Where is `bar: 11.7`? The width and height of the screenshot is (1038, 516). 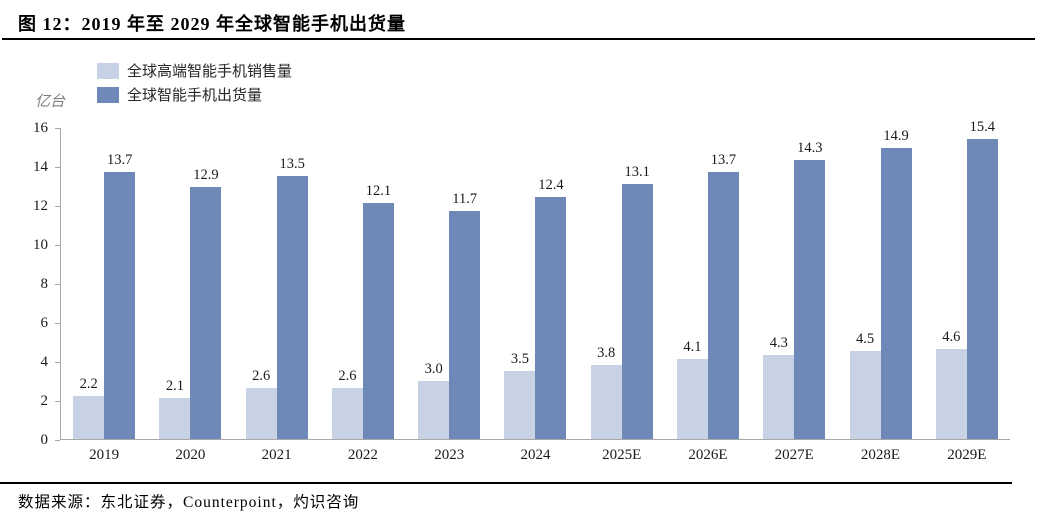
bar: 11.7 is located at coordinates (465, 315).